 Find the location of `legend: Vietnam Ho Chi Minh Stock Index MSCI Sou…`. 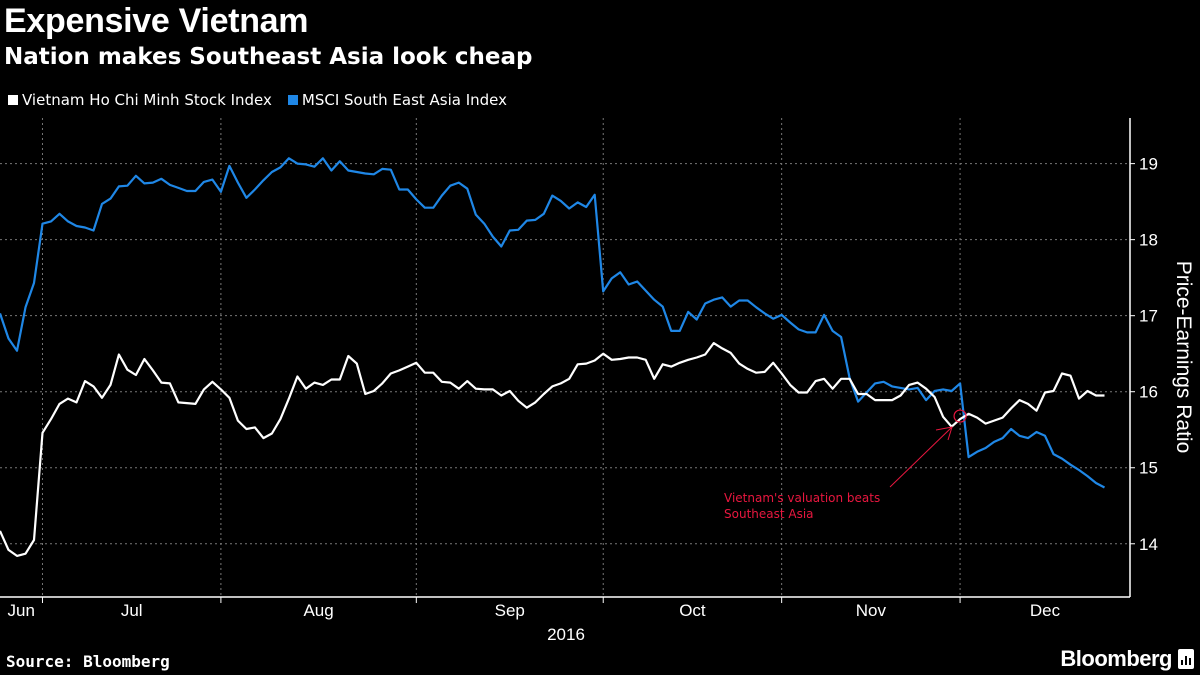

legend: Vietnam Ho Chi Minh Stock Index MSCI Sou… is located at coordinates (257, 100).